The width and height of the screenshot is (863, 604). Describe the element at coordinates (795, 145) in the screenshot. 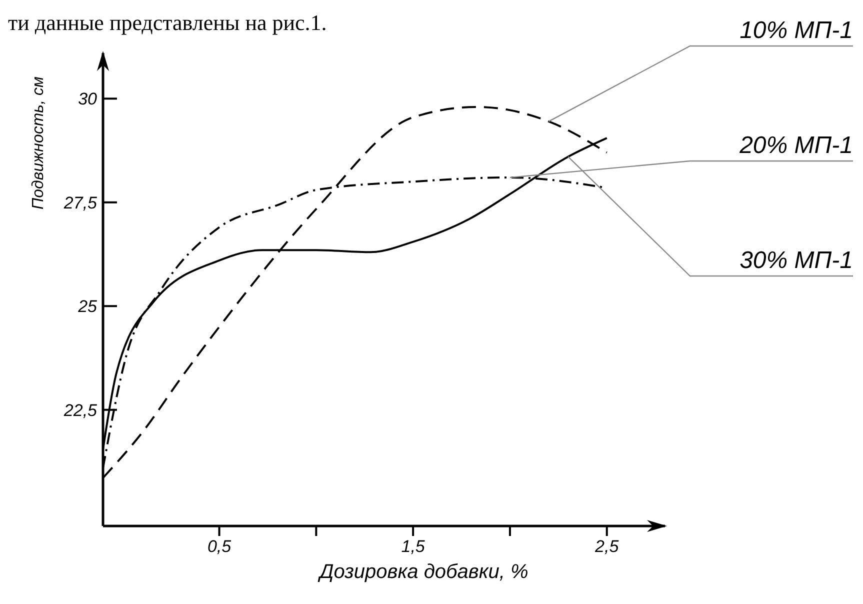

I see `text: 20% МП-1` at that location.